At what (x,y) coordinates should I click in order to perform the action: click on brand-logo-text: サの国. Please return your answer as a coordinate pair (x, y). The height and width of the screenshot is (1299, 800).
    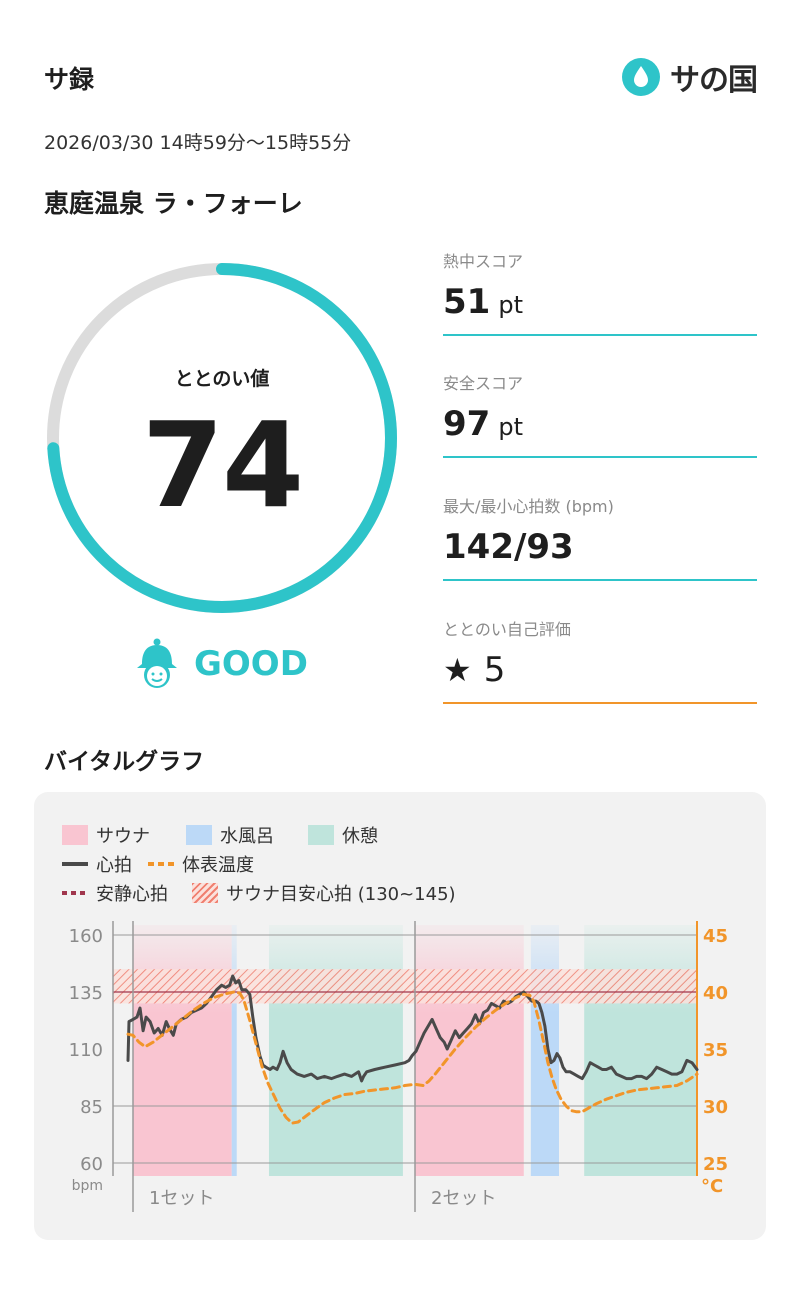
    Looking at the image, I should click on (714, 80).